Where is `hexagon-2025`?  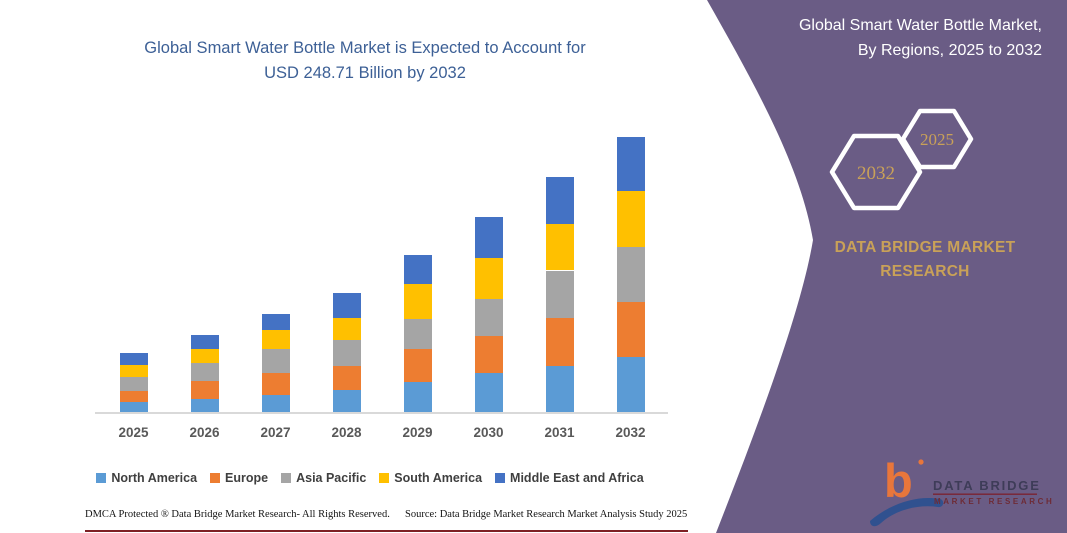
hexagon-2025 is located at coordinates (937, 139).